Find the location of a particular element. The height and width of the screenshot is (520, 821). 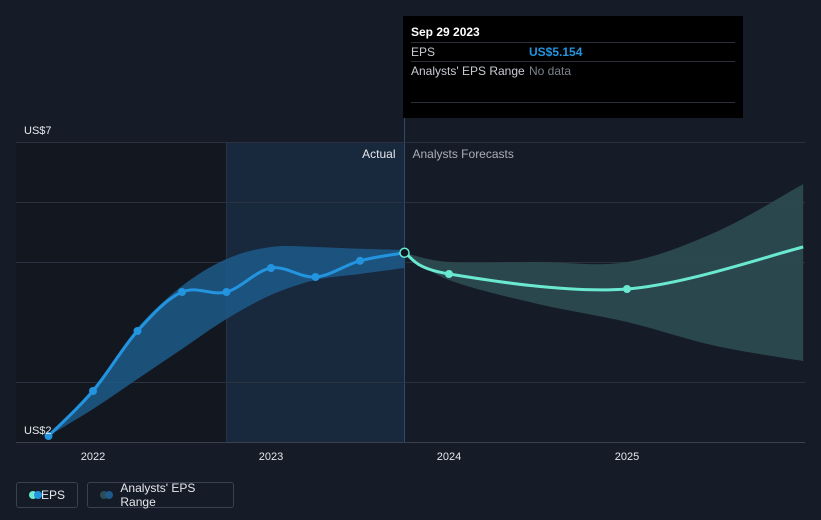

forecast-label: Analysts Forecasts is located at coordinates (463, 154).